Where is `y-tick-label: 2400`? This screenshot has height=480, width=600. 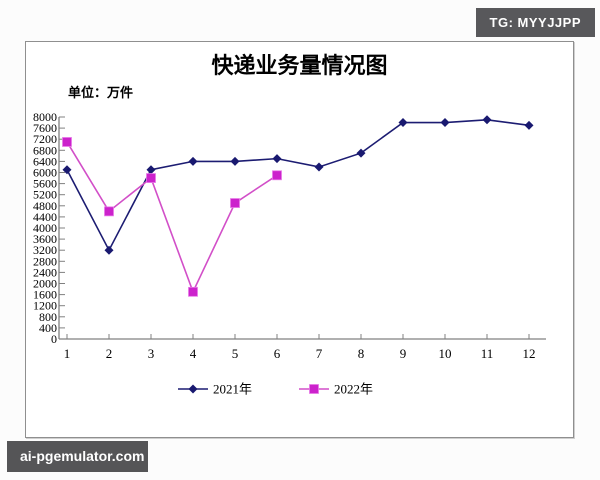 y-tick-label: 2400 is located at coordinates (45, 272).